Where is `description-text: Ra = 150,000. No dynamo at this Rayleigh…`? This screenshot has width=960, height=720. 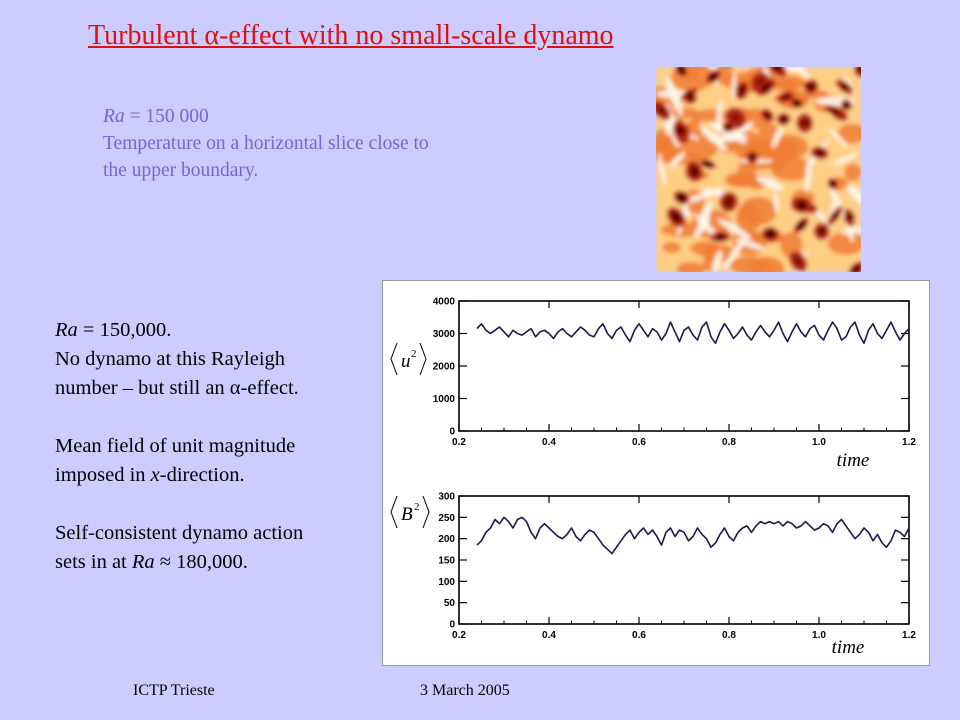 description-text: Ra = 150,000. No dynamo at this Rayleigh… is located at coordinates (220, 446).